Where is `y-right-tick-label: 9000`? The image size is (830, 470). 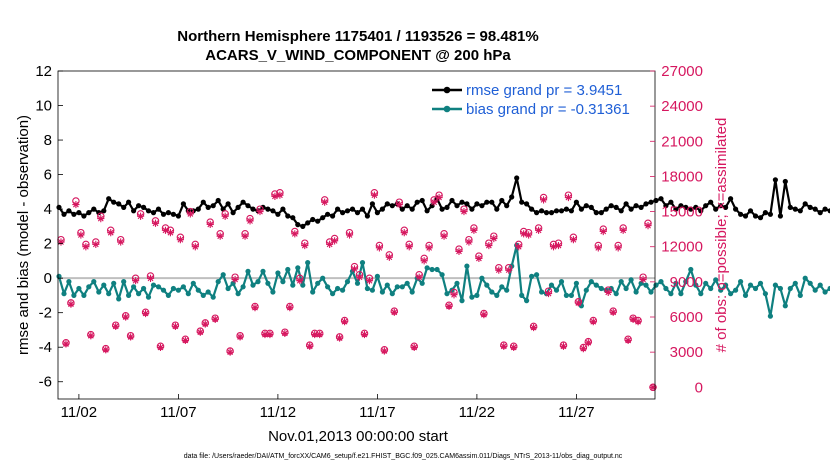
y-right-tick-label: 9000 is located at coordinates (686, 282).